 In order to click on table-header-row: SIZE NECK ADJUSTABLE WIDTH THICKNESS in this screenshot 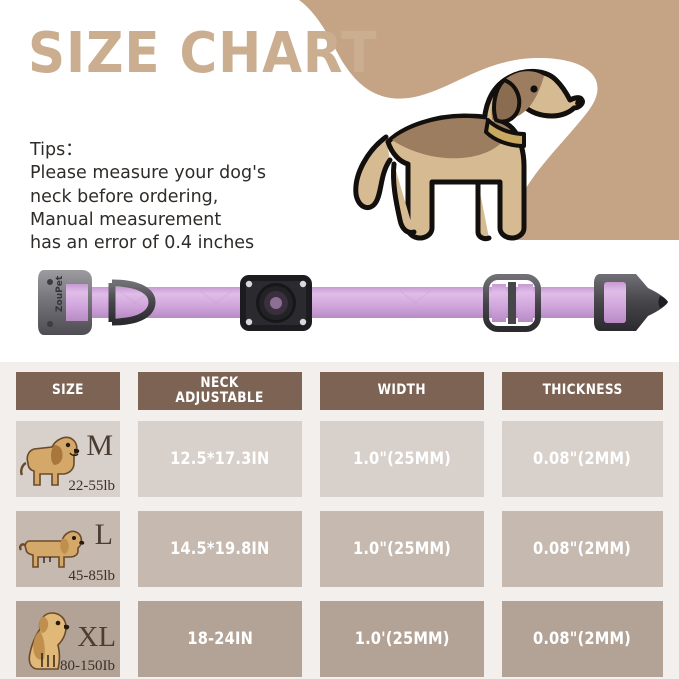, I will do `click(339, 391)`.